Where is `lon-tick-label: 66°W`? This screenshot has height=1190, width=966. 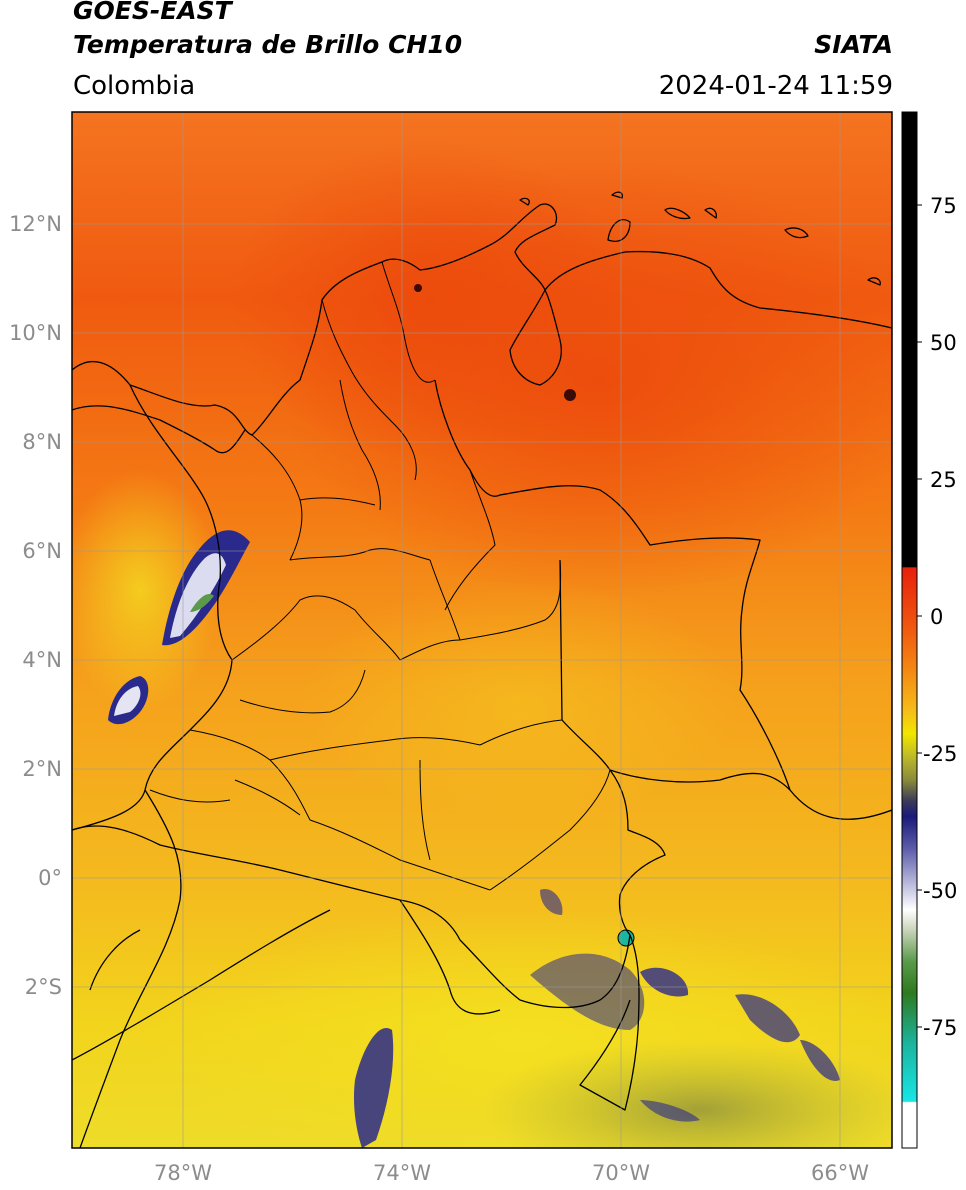
lon-tick-label: 66°W is located at coordinates (840, 1173).